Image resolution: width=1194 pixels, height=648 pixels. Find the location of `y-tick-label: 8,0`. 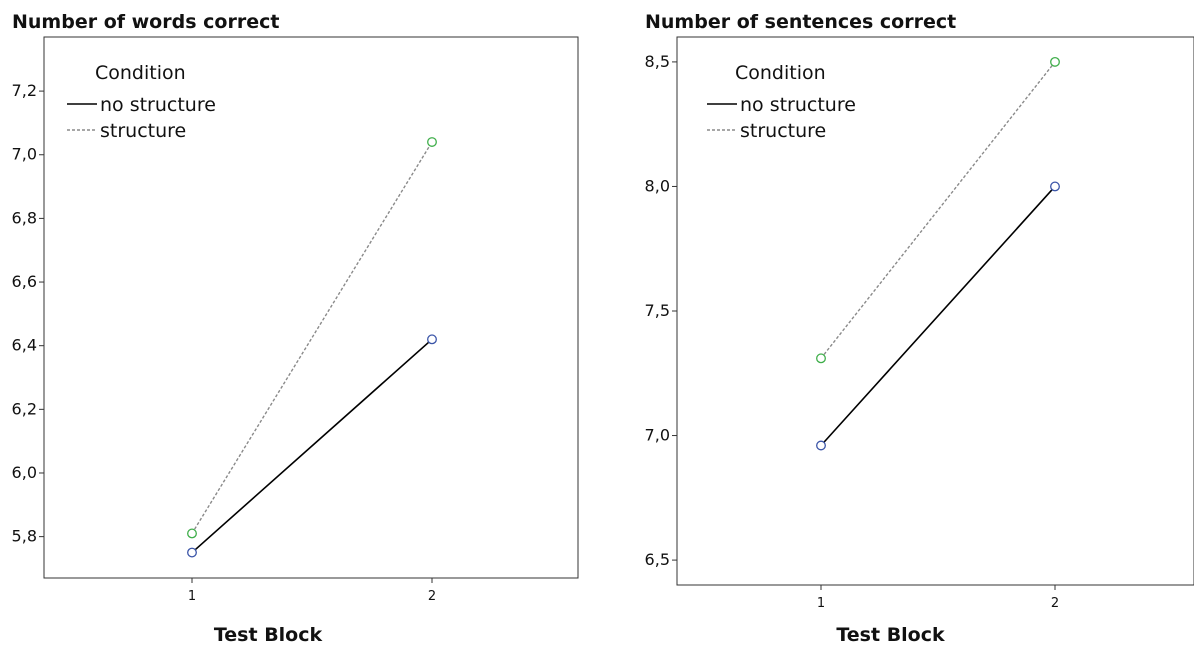

y-tick-label: 8,0 is located at coordinates (657, 185).